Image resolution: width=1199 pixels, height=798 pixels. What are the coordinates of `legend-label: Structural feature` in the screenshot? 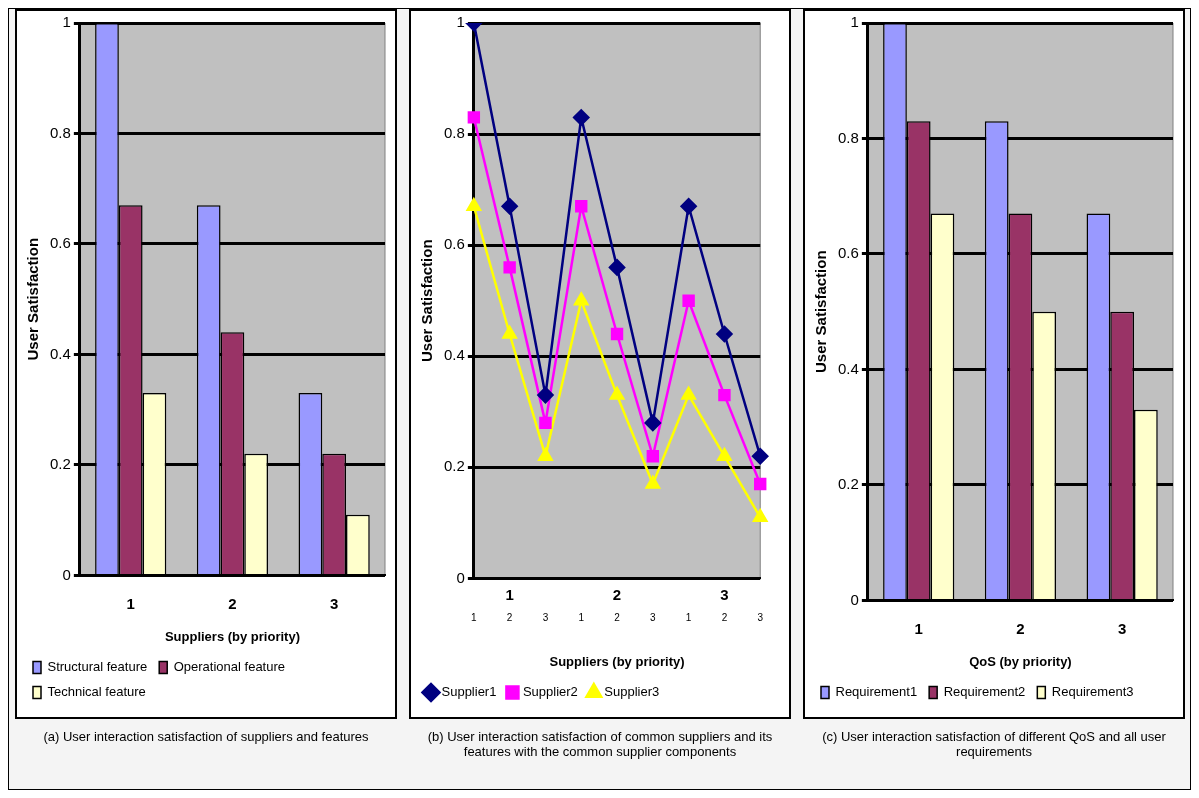 It's located at (97, 667).